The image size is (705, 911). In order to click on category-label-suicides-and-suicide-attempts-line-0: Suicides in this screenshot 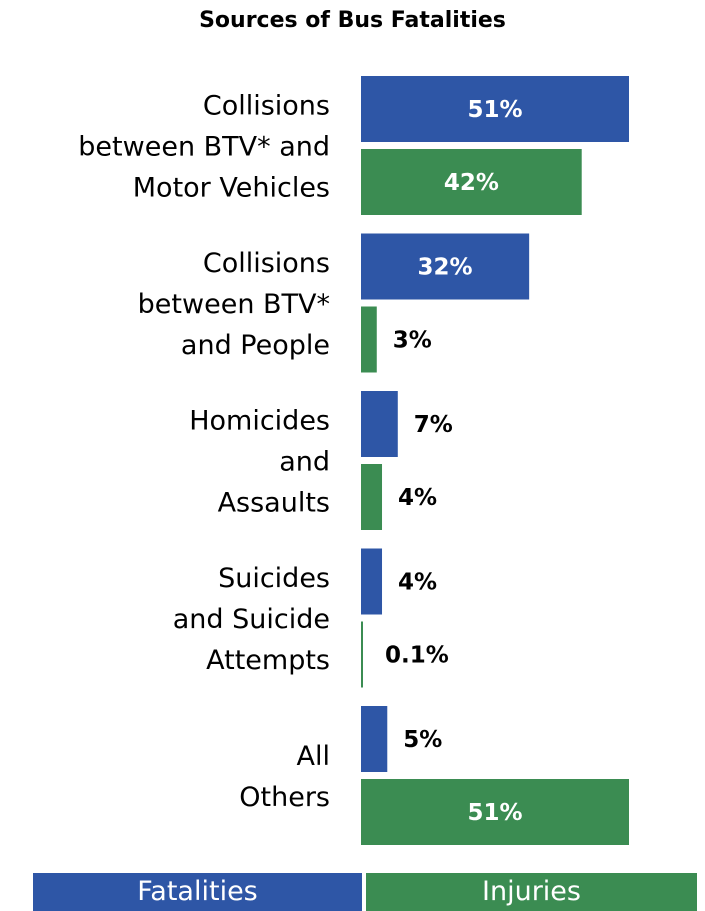, I will do `click(274, 578)`.